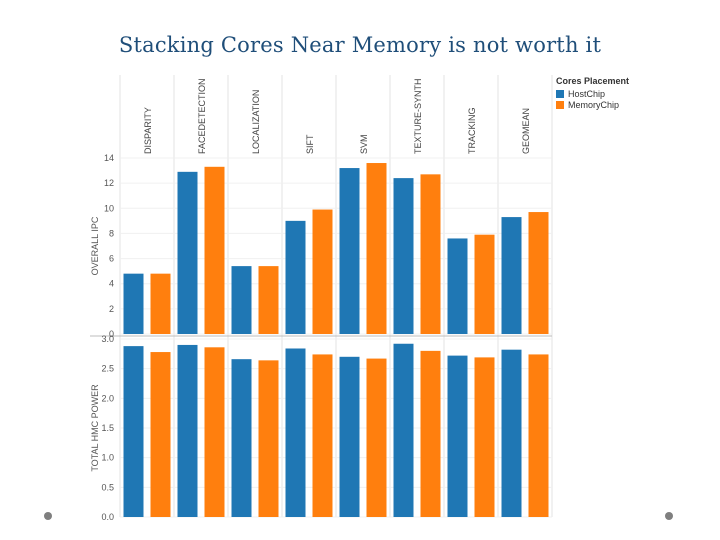 The image size is (720, 540). What do you see at coordinates (526, 131) in the screenshot?
I see `category-label: GEOMEAN` at bounding box center [526, 131].